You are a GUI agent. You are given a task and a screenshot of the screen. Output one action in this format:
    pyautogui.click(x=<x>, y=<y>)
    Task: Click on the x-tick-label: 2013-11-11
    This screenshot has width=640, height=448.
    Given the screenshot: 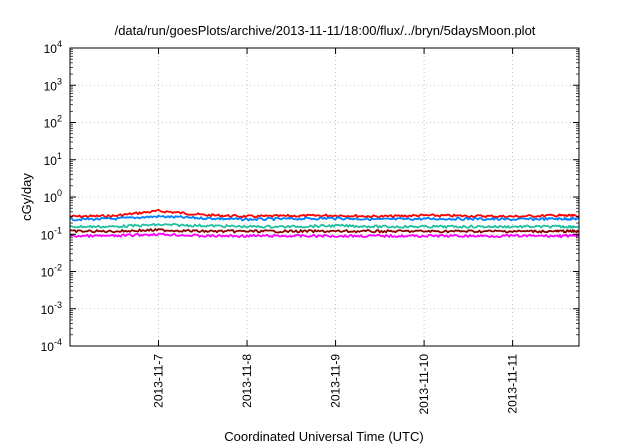 What is the action you would take?
    pyautogui.click(x=513, y=384)
    